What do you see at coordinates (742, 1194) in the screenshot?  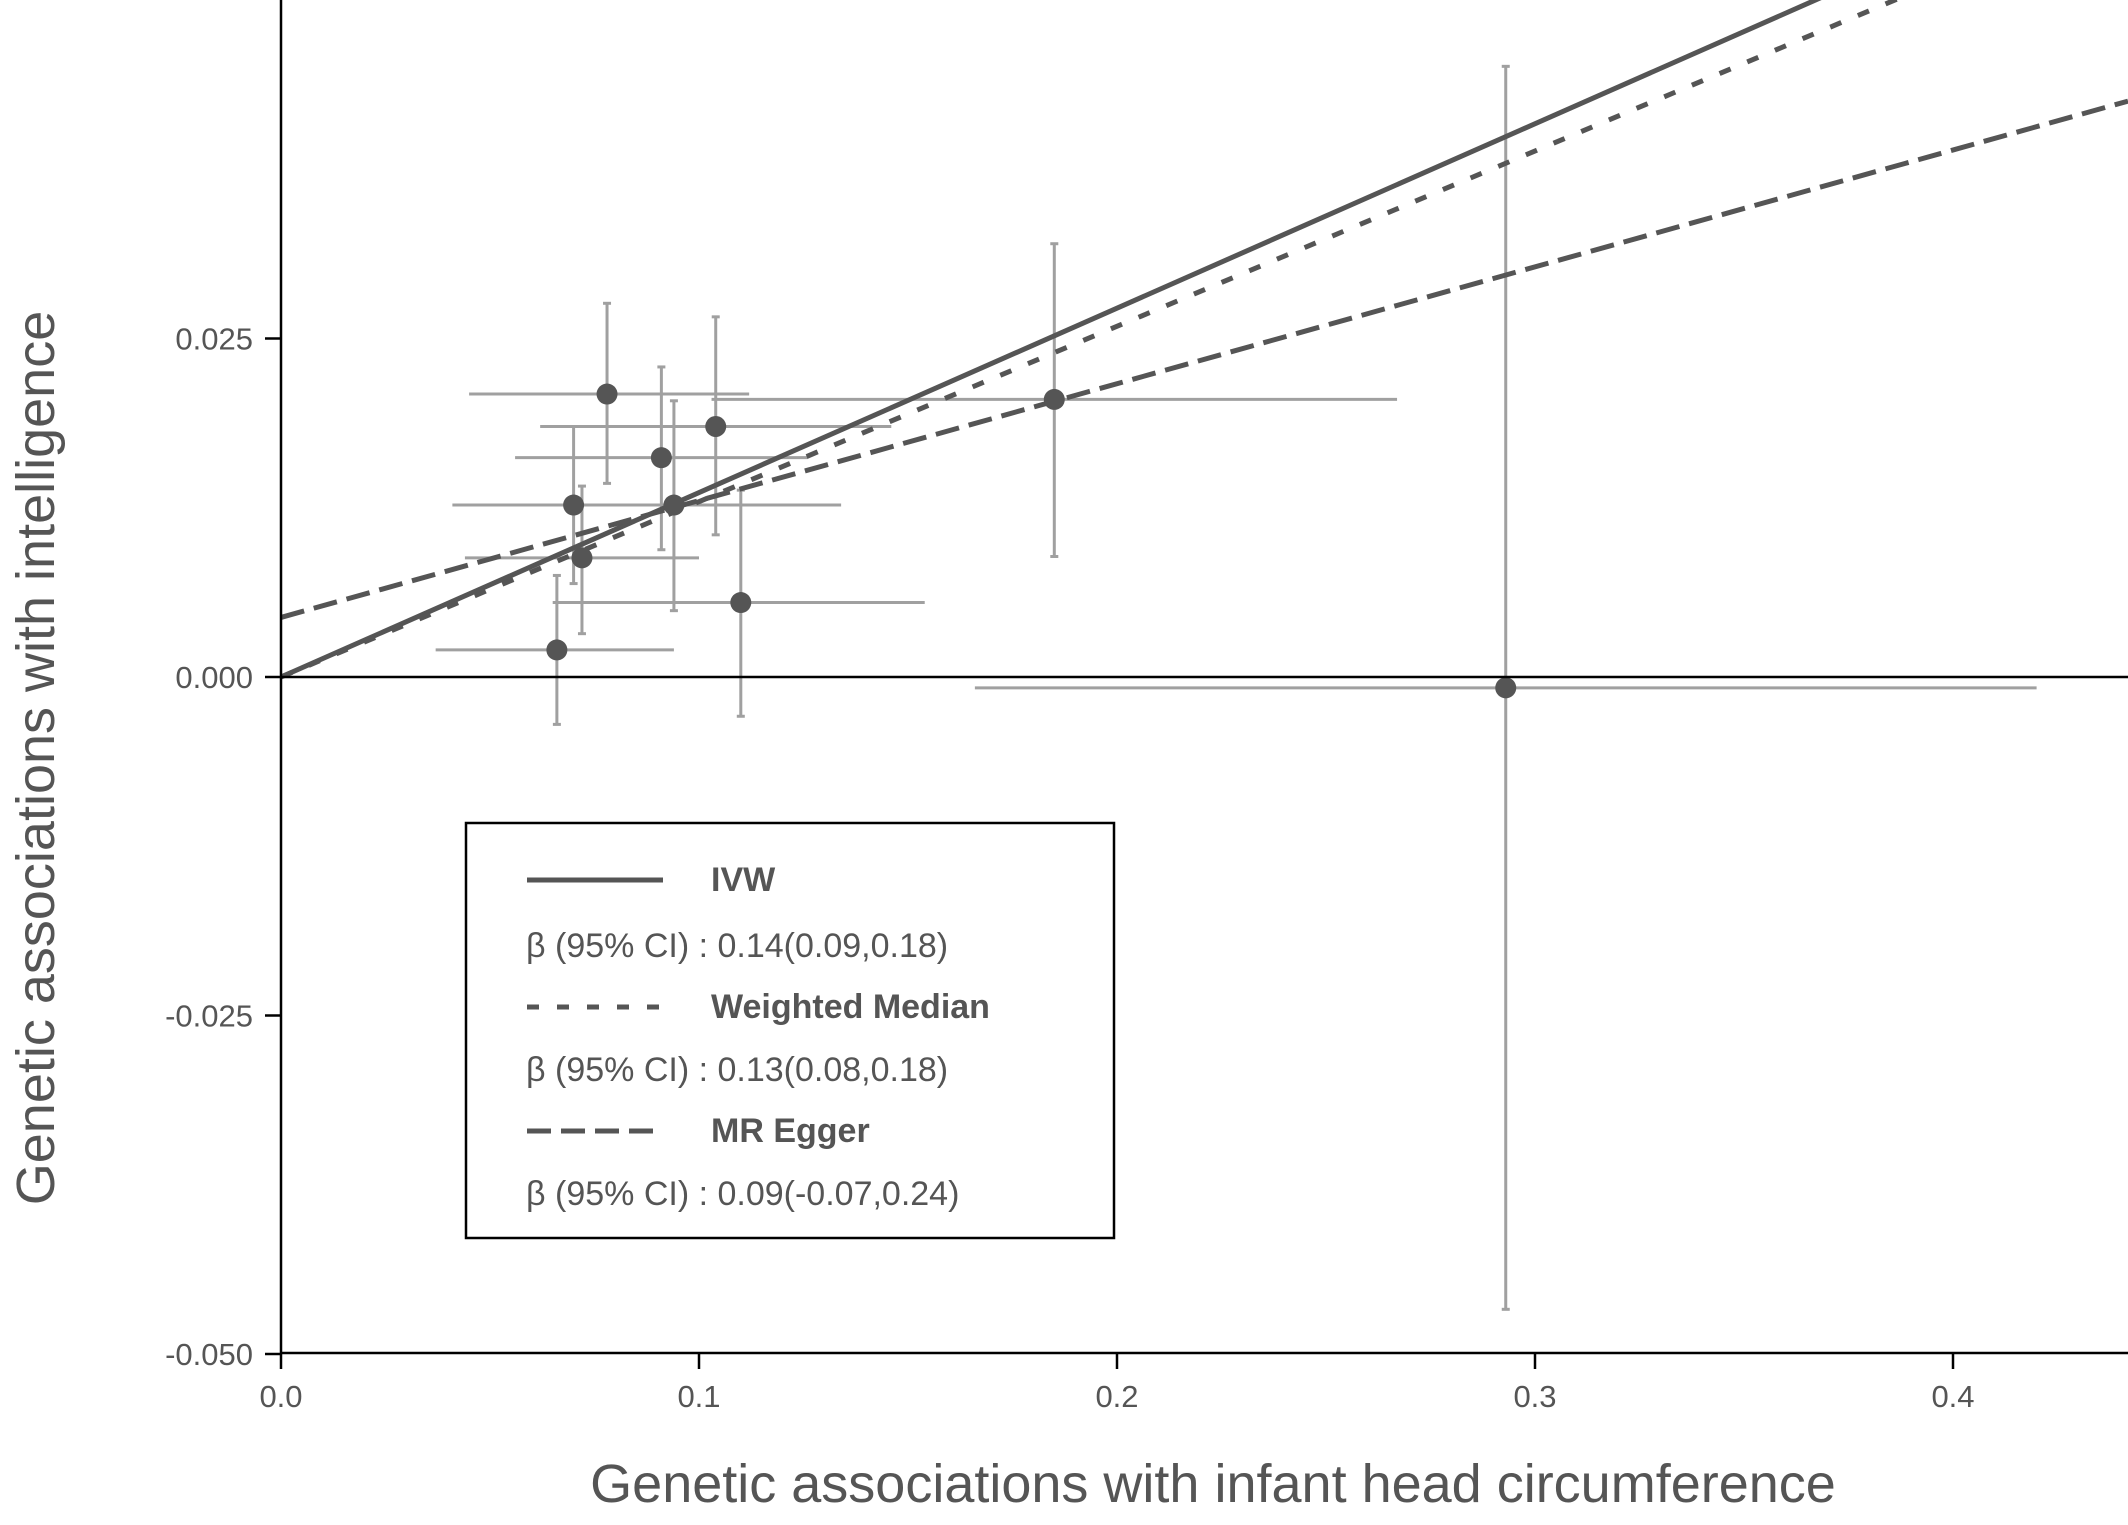 I see `legend-stat-mr-egger: β (95% CI) : 0.09(-0.07,0.24)` at bounding box center [742, 1194].